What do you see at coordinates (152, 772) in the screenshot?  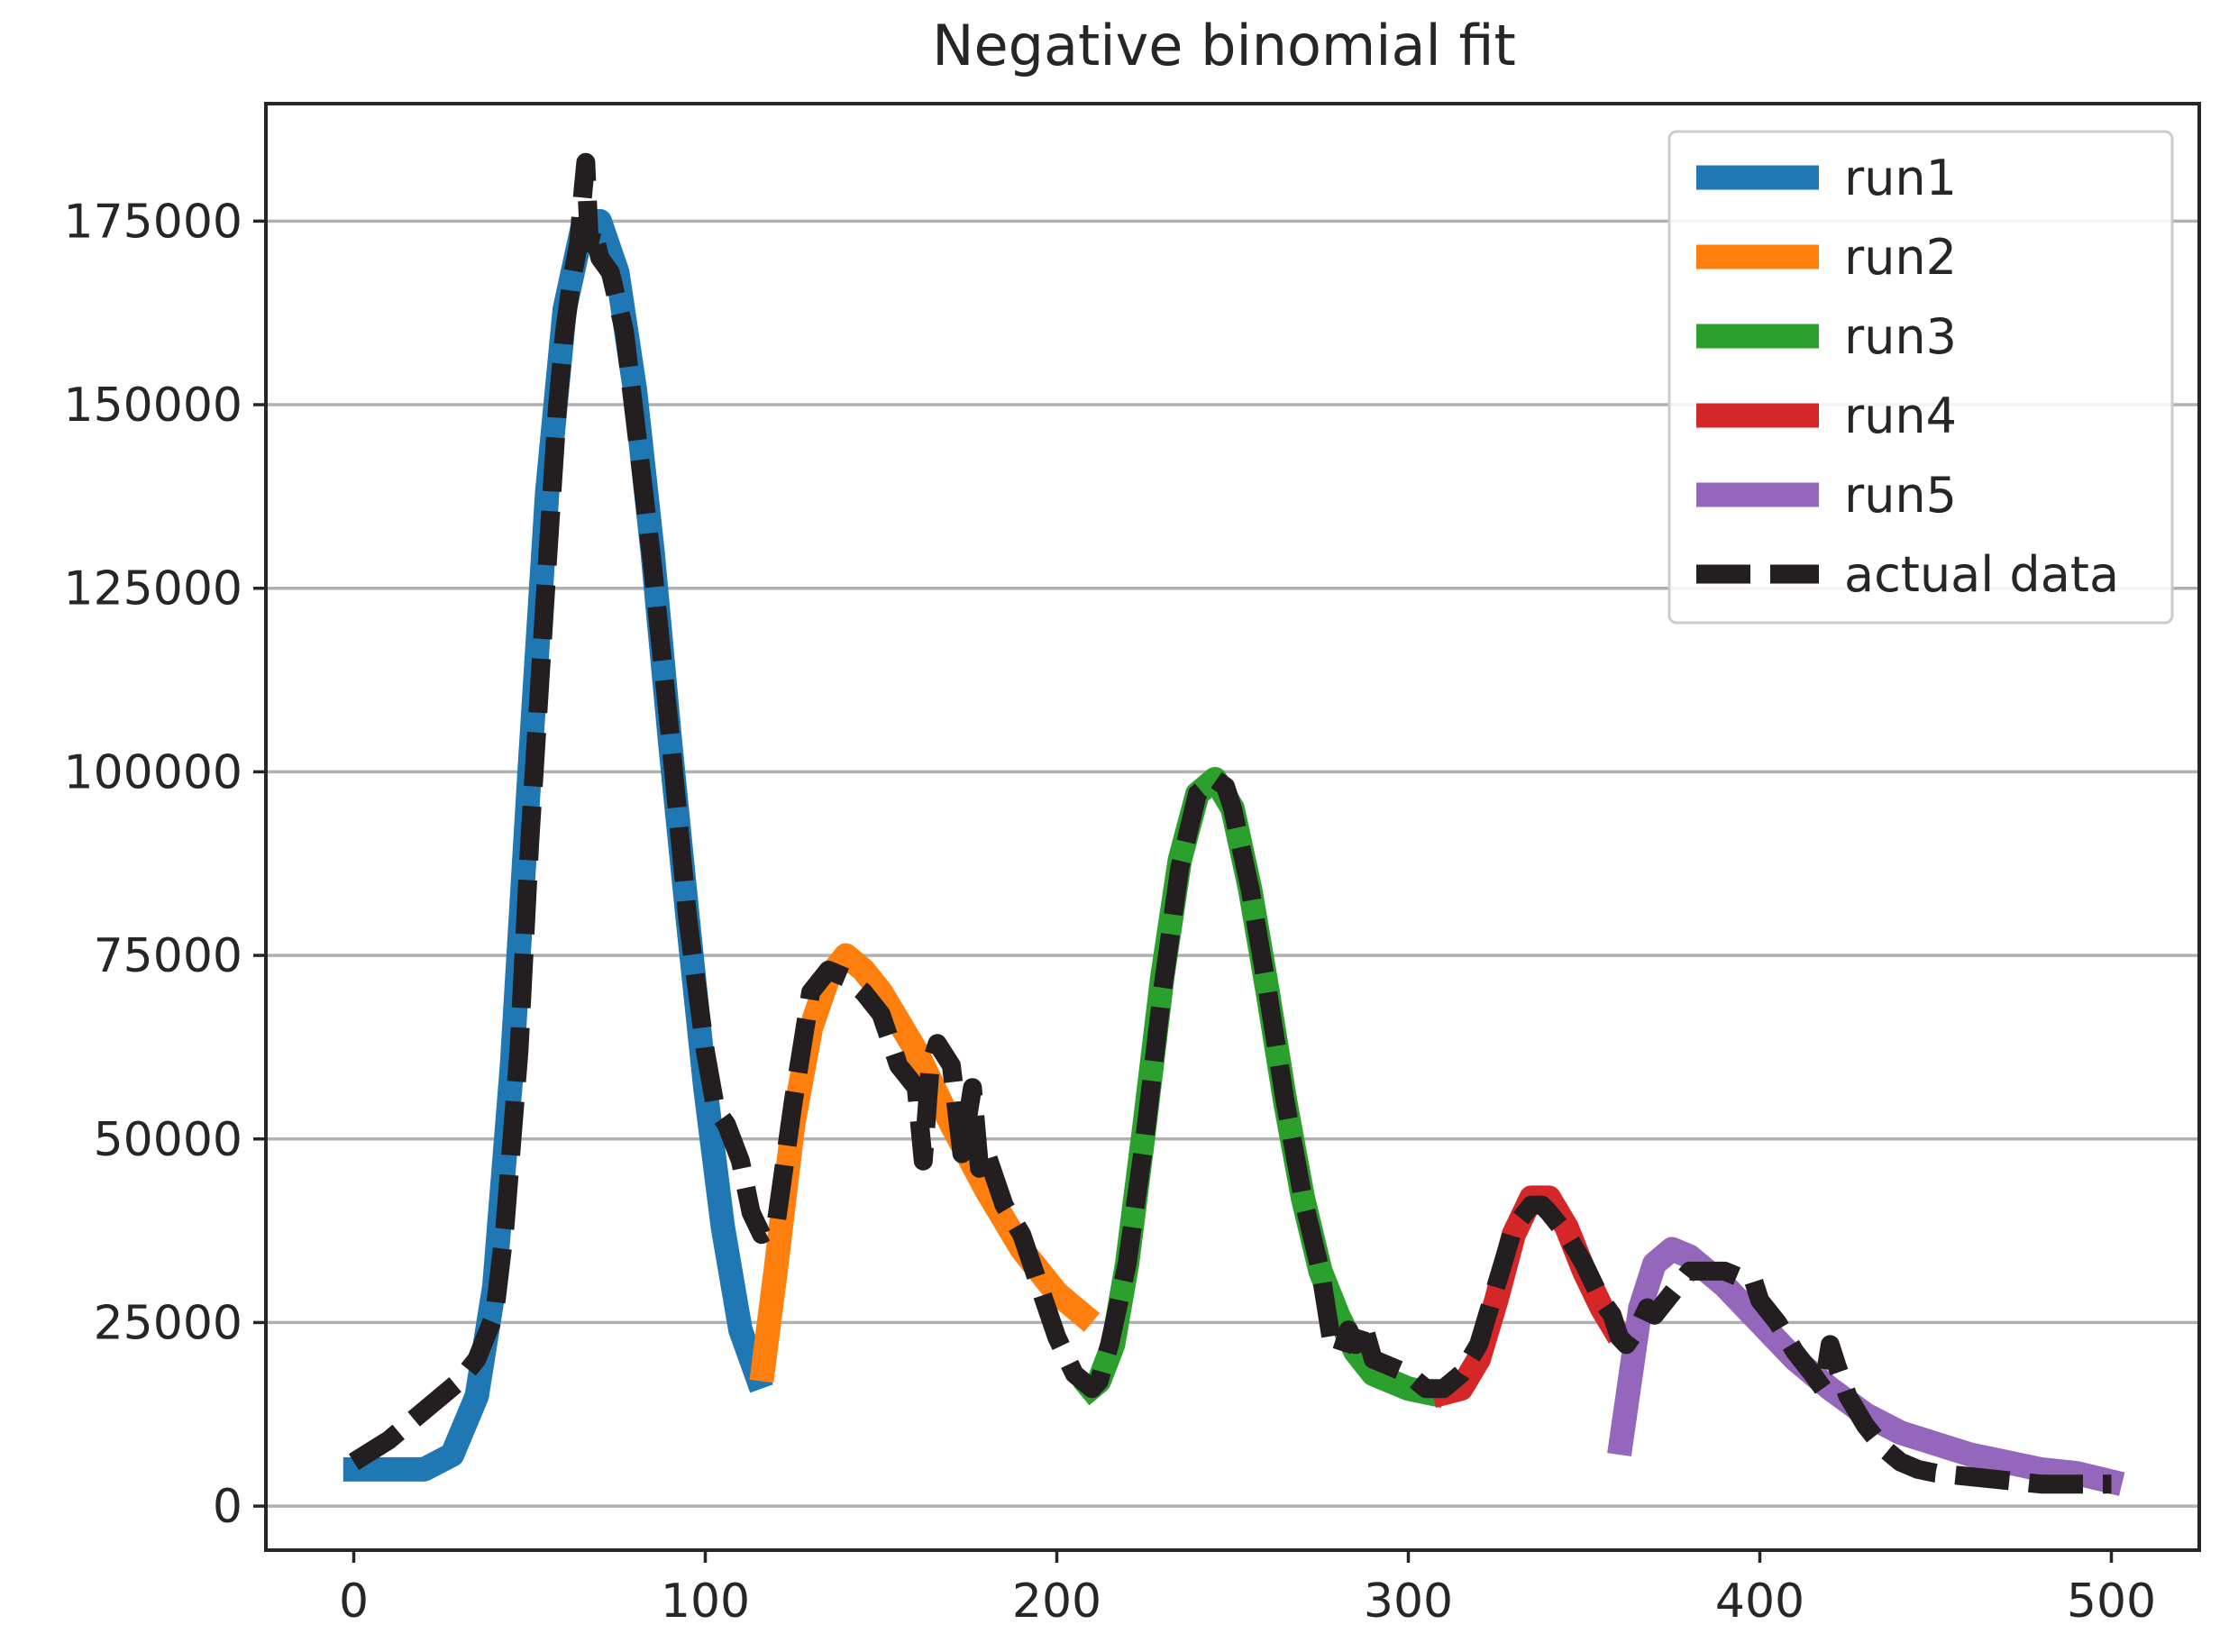 I see `y-tick-label: 100000` at bounding box center [152, 772].